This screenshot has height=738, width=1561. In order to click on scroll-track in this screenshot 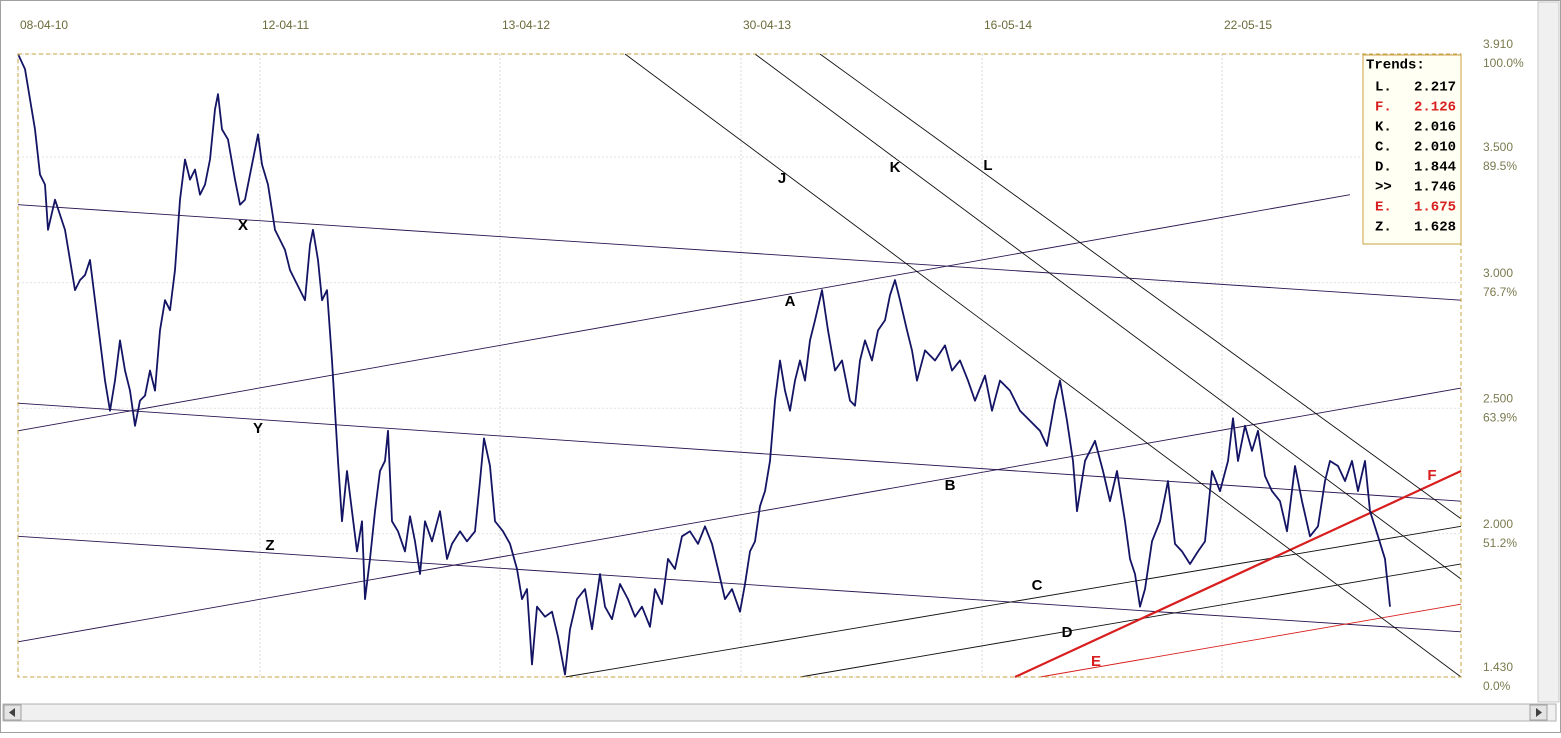, I will do `click(779, 712)`.